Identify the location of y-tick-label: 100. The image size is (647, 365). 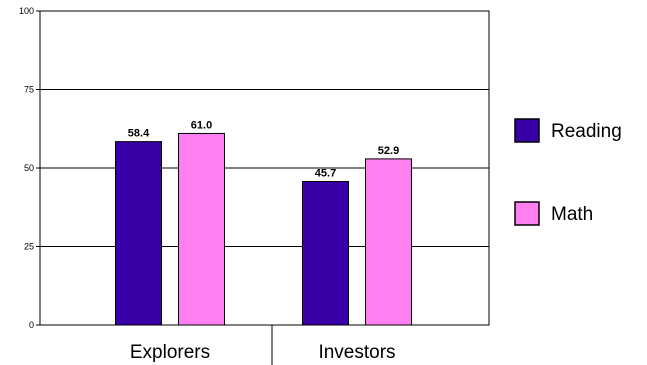
(26, 11).